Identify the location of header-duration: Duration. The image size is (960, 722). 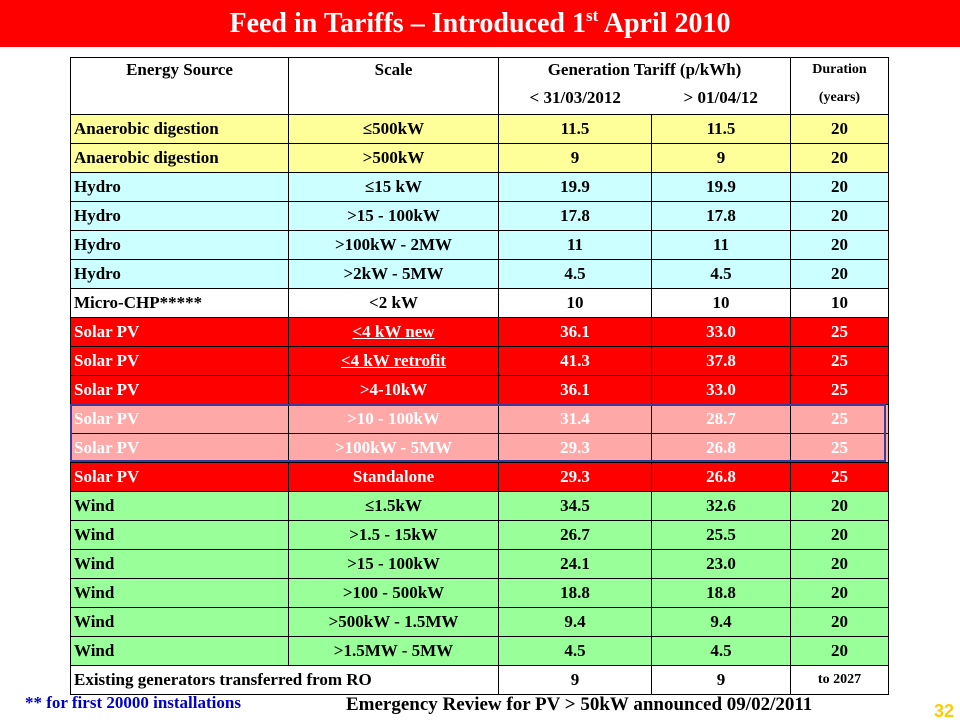
(839, 71).